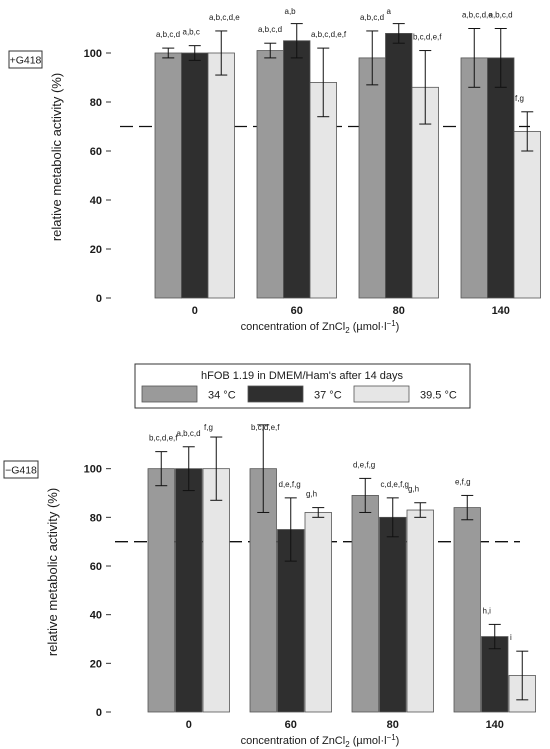 This screenshot has width=550, height=749. I want to click on panel-label: +G418, so click(26, 61).